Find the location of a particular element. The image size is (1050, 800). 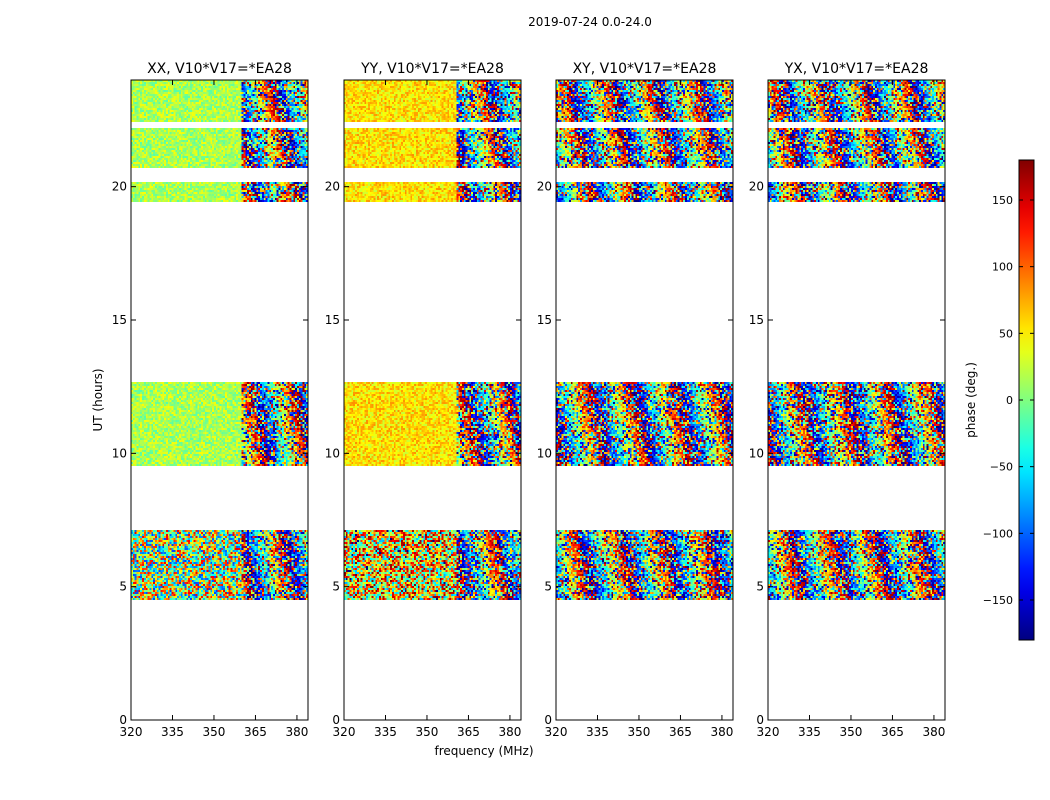

colorbar-tick-label: 0 is located at coordinates (1009, 400).